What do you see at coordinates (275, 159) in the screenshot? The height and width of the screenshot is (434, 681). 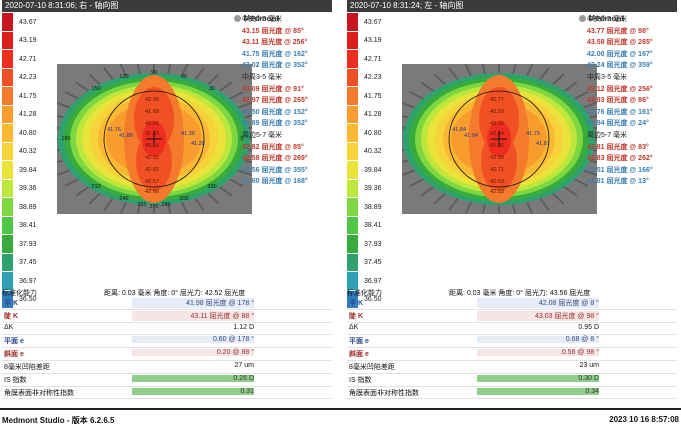 I see `zone-value: 42.58 屈光度 @ 269°` at bounding box center [275, 159].